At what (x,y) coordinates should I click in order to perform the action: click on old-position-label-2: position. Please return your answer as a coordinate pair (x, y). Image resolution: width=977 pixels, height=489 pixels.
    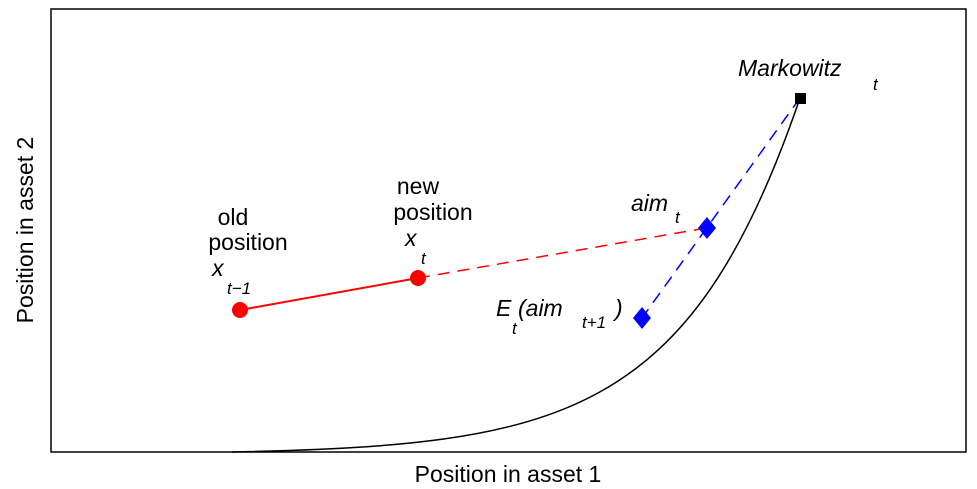
    Looking at the image, I should click on (247, 242).